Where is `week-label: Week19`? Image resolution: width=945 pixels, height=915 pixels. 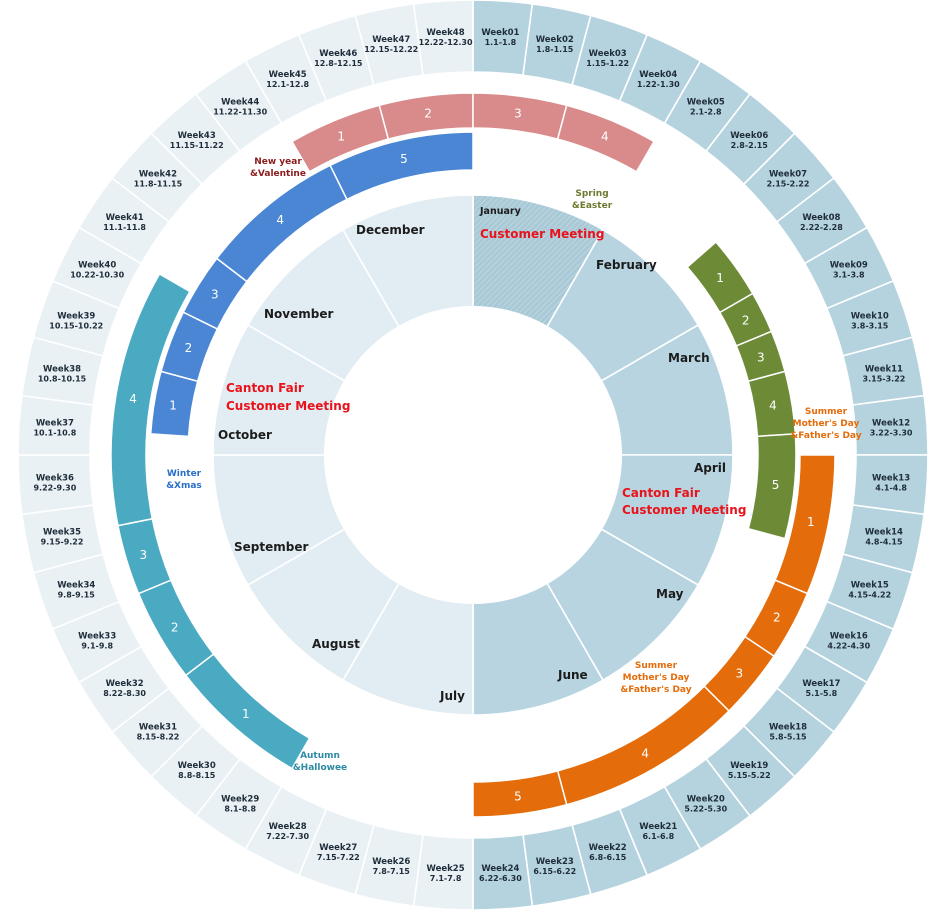
week-label: Week19 is located at coordinates (749, 766).